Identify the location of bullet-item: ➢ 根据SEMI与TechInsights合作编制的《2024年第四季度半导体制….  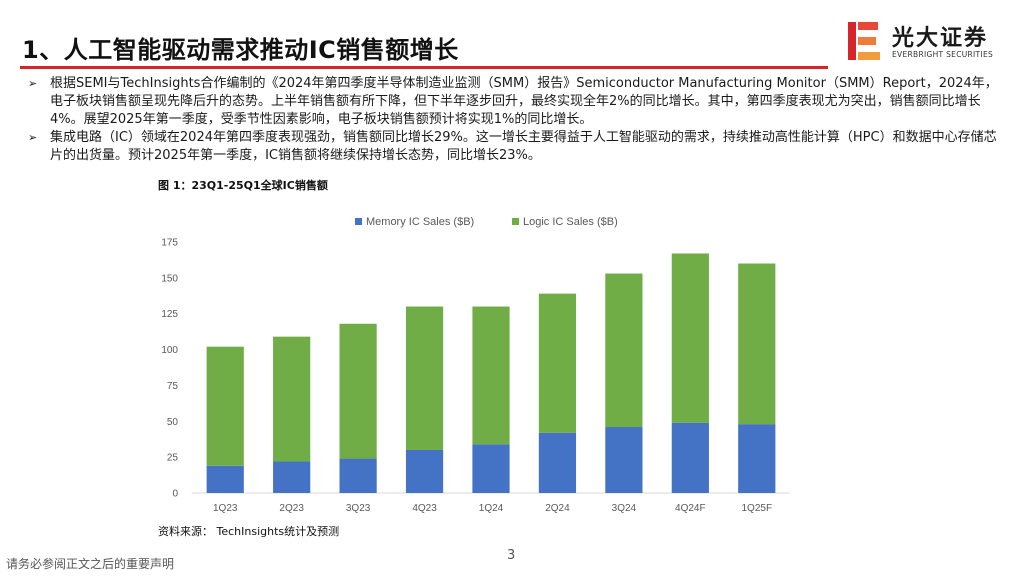
(518, 102).